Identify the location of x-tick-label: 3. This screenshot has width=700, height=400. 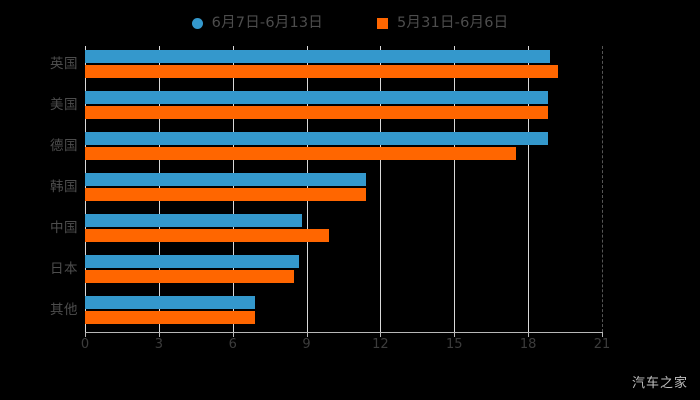
(158, 344).